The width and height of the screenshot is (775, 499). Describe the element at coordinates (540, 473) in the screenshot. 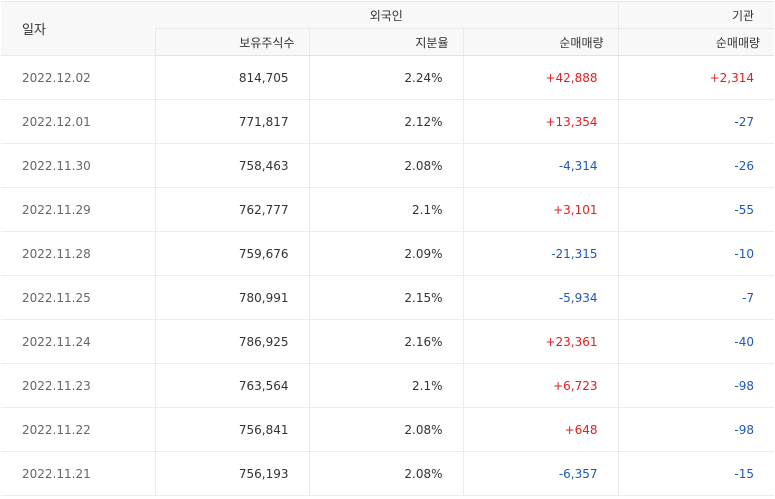

I see `foreign-net-cell: -6,357` at that location.